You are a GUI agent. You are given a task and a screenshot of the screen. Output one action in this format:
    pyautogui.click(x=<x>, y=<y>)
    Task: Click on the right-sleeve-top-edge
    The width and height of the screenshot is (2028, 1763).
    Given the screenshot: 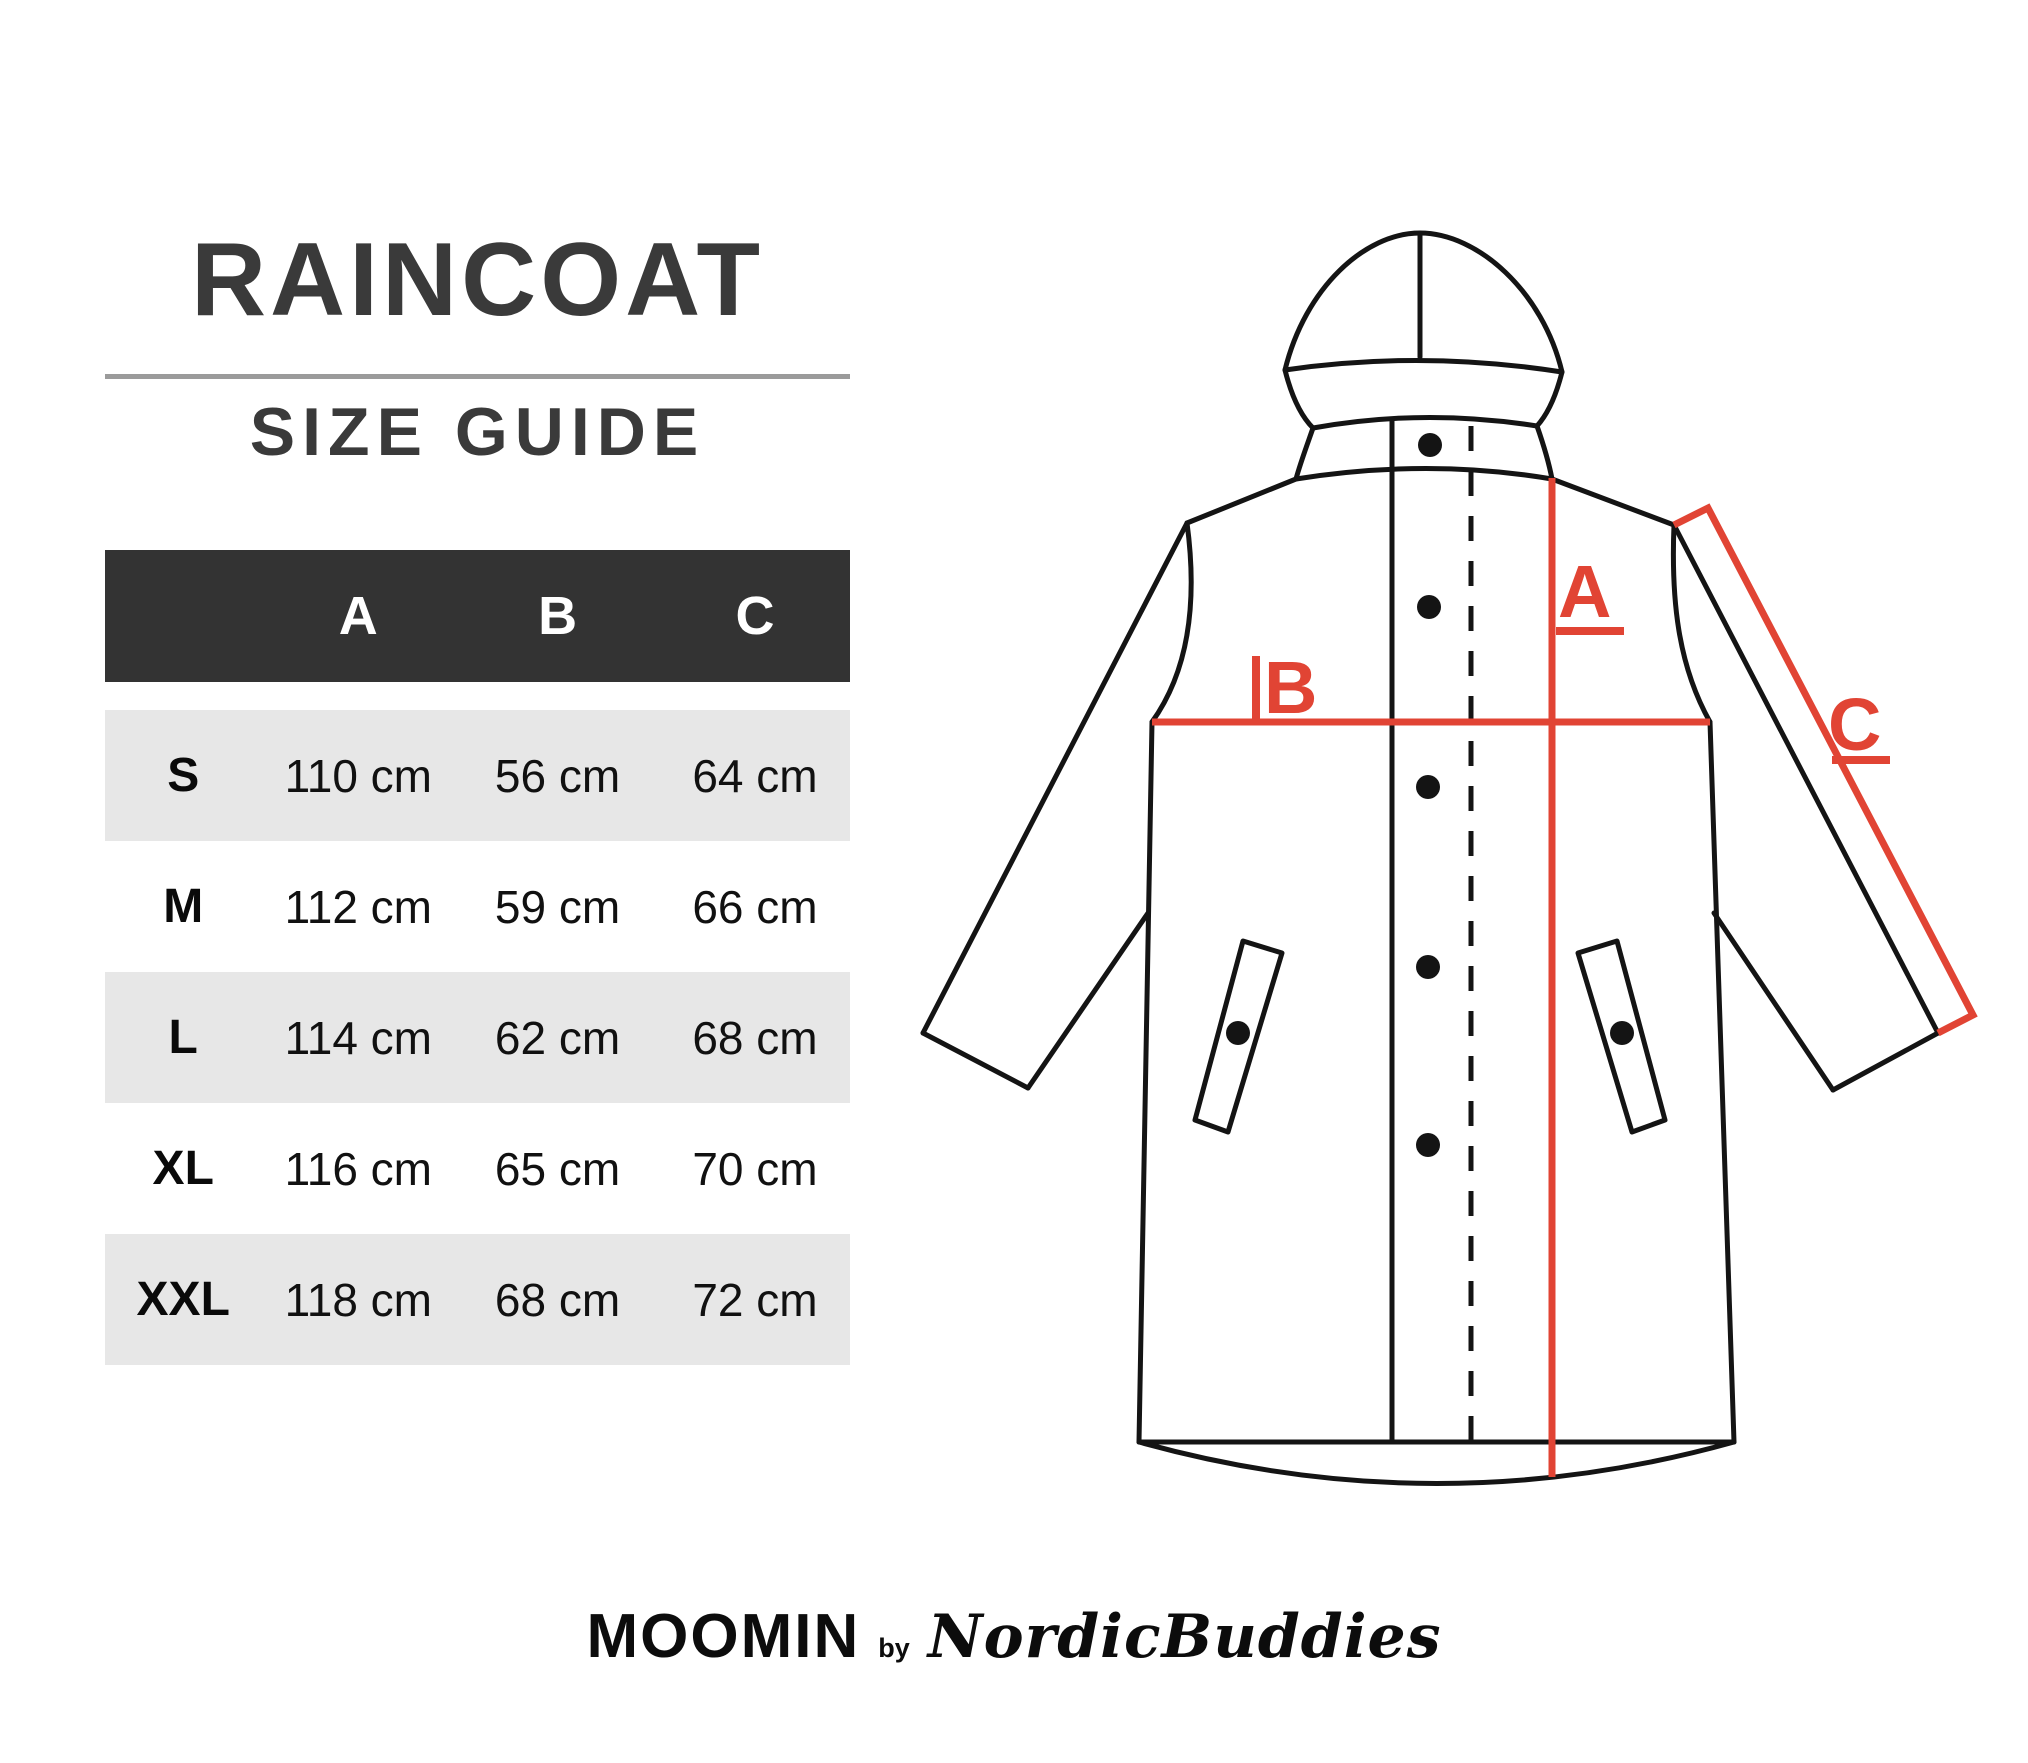 What is the action you would take?
    pyautogui.click(x=1806, y=779)
    